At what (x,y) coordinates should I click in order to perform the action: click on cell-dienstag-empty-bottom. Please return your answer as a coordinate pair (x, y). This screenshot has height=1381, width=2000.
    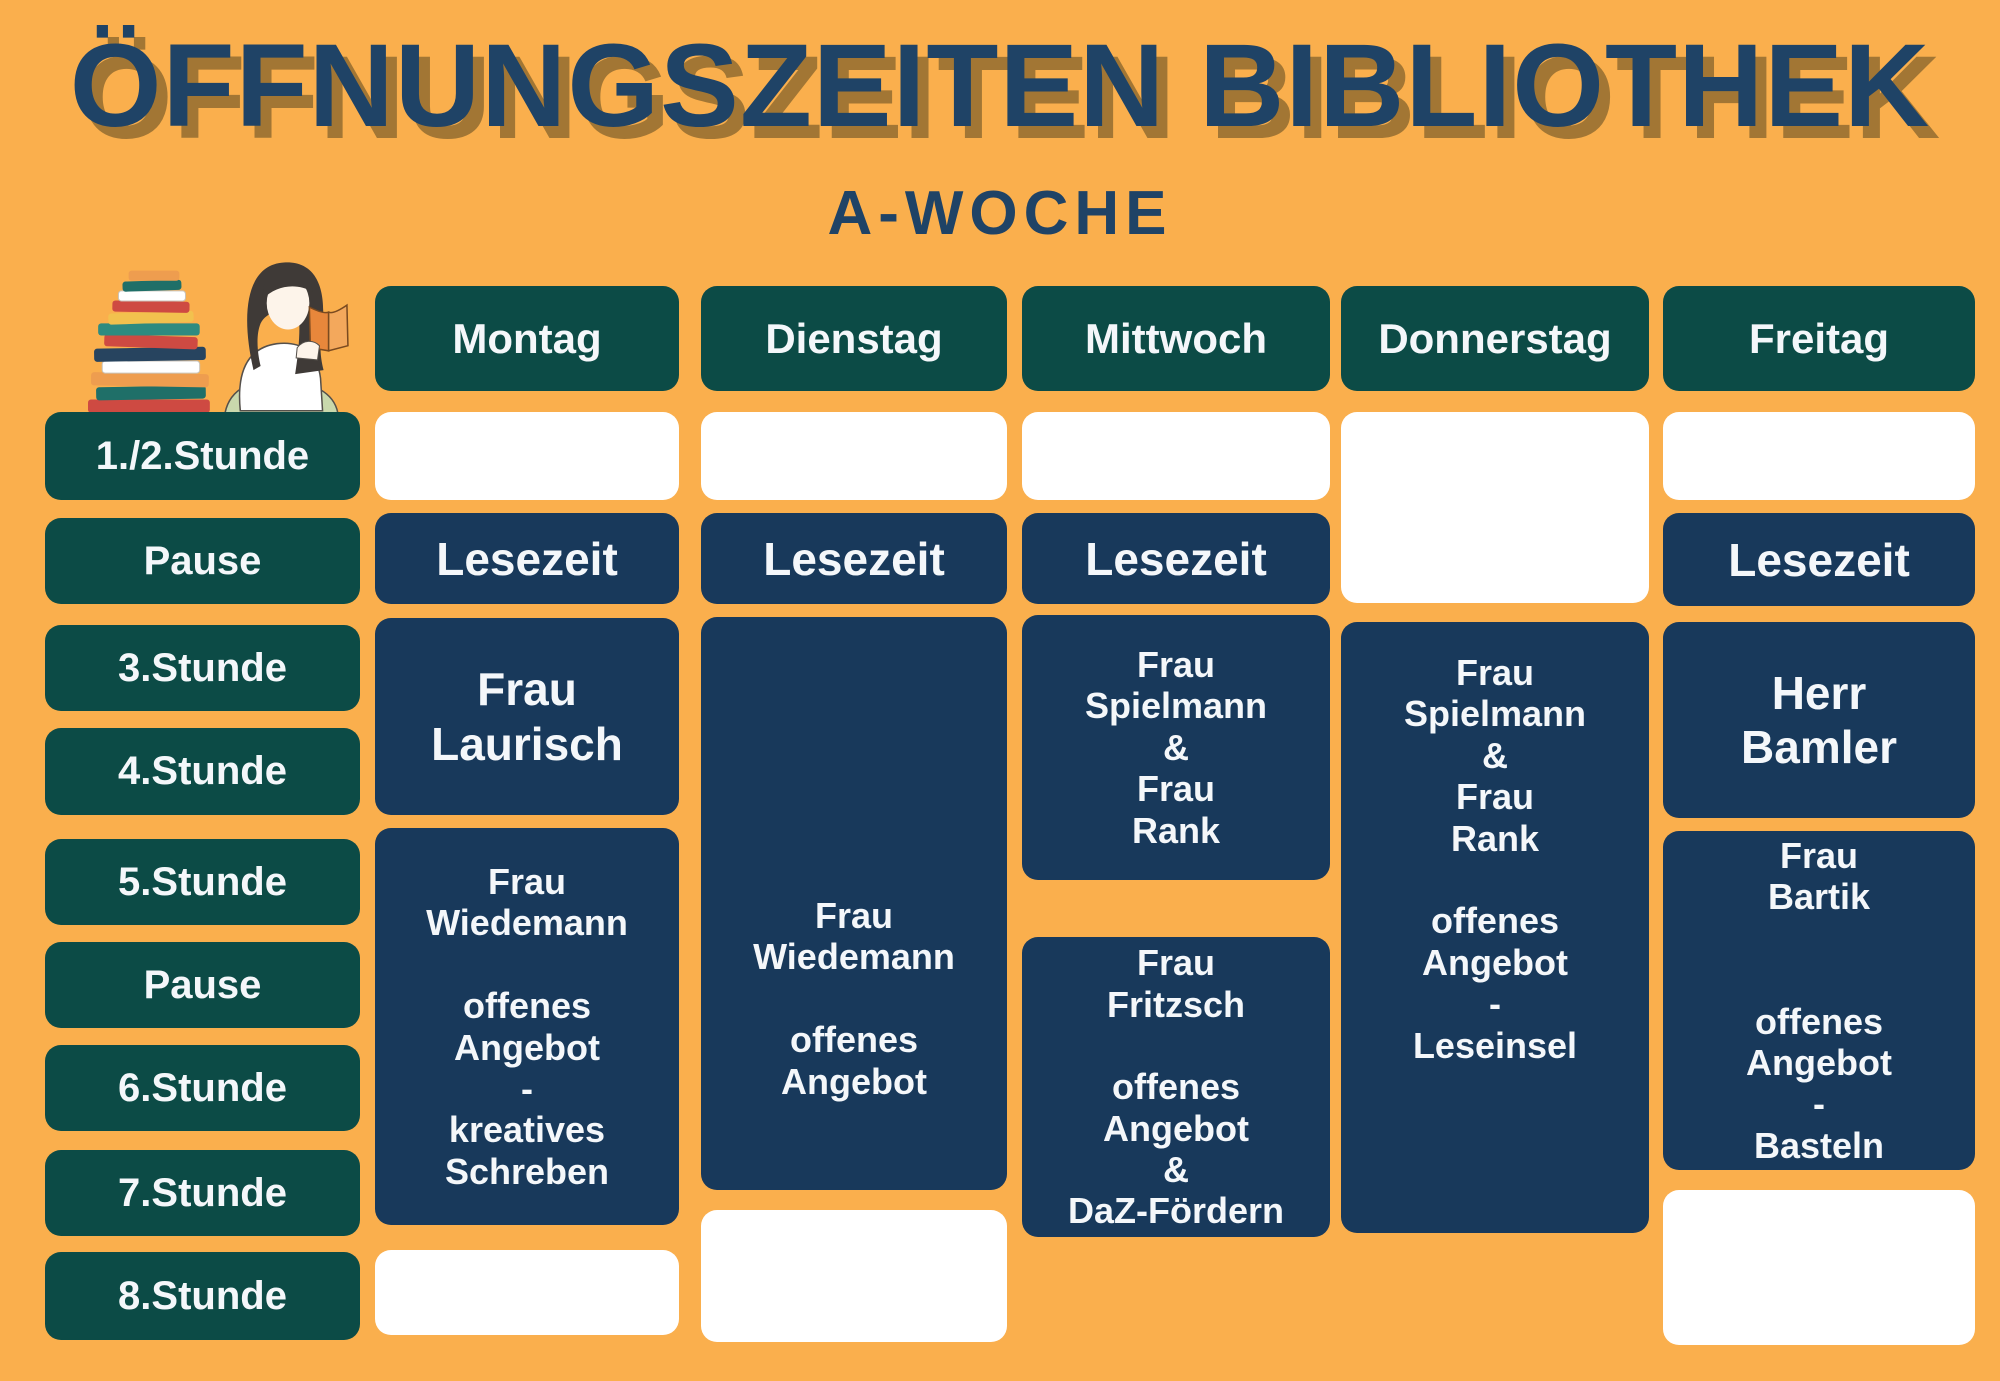
    Looking at the image, I should click on (854, 1276).